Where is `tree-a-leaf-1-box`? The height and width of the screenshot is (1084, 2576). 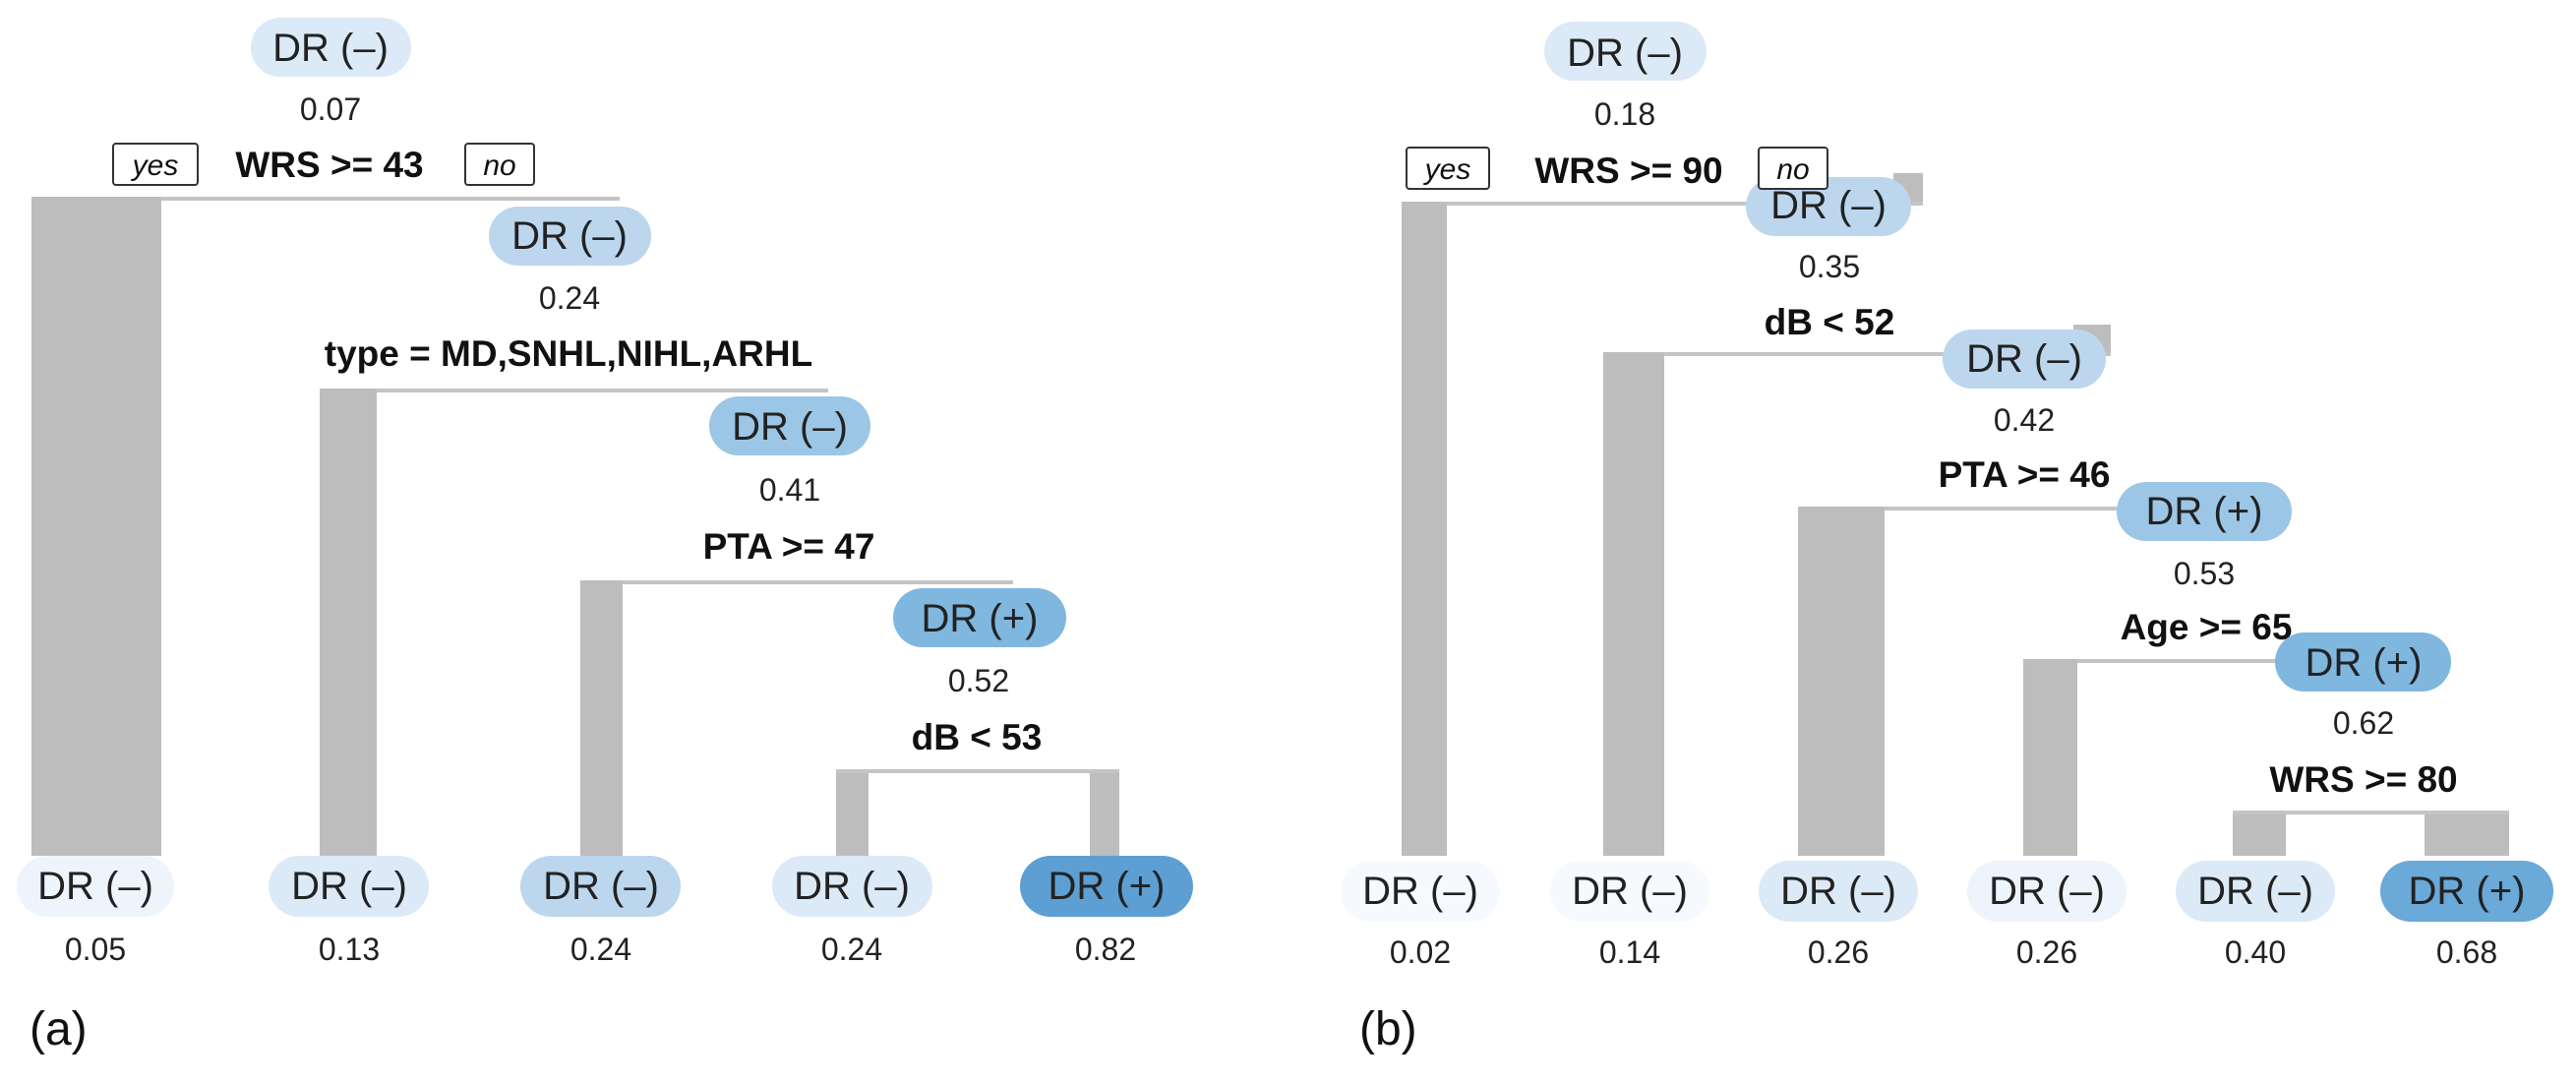
tree-a-leaf-1-box is located at coordinates (96, 887).